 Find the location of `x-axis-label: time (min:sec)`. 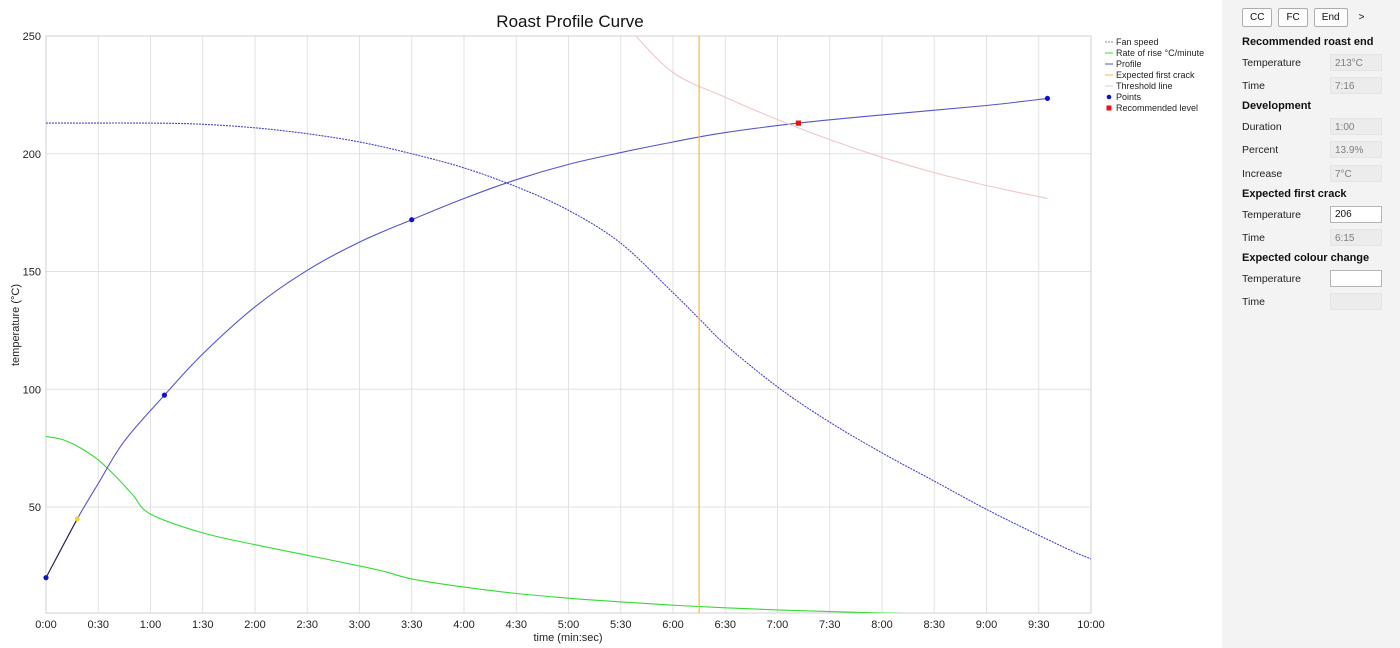

x-axis-label: time (min:sec) is located at coordinates (567, 638).